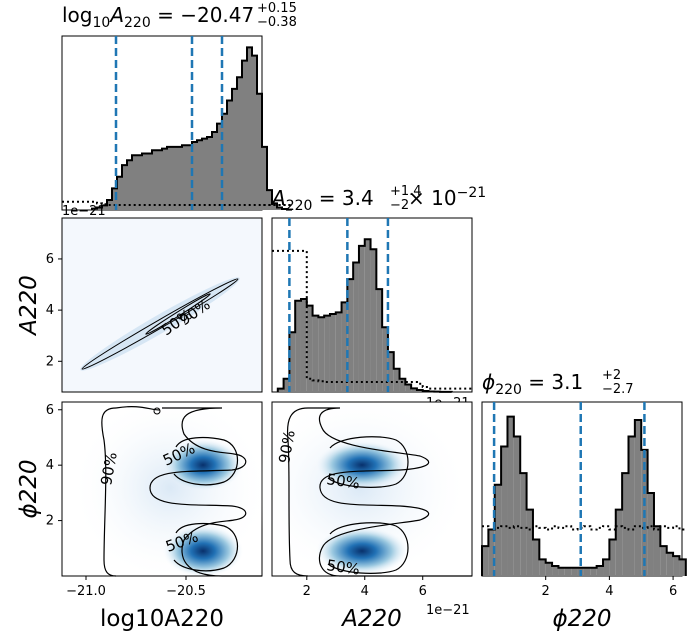 Image resolution: width=692 pixels, height=642 pixels. I want to click on y-tick-label: 6, so click(50, 410).